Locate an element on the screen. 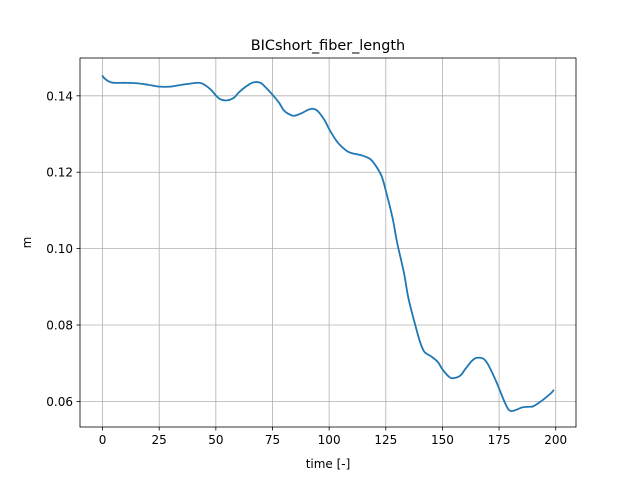 The image size is (640, 484). x-tick-label: 150 is located at coordinates (442, 440).